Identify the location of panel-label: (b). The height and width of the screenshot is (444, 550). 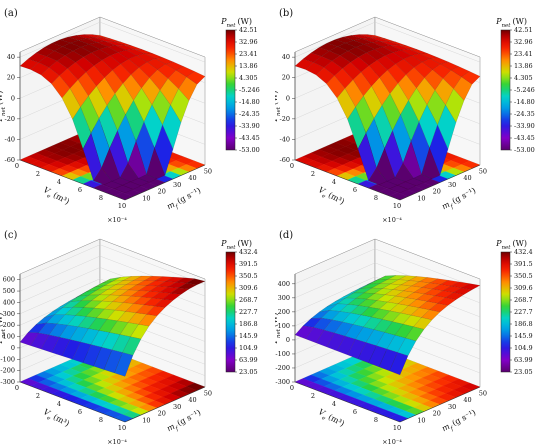
(286, 13).